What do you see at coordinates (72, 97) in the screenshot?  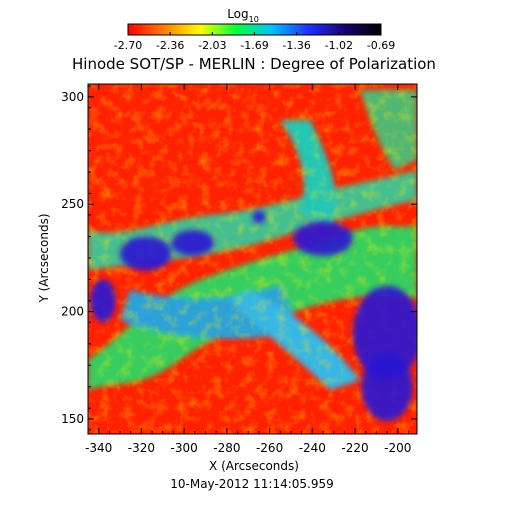 I see `y-tick-label: 300` at bounding box center [72, 97].